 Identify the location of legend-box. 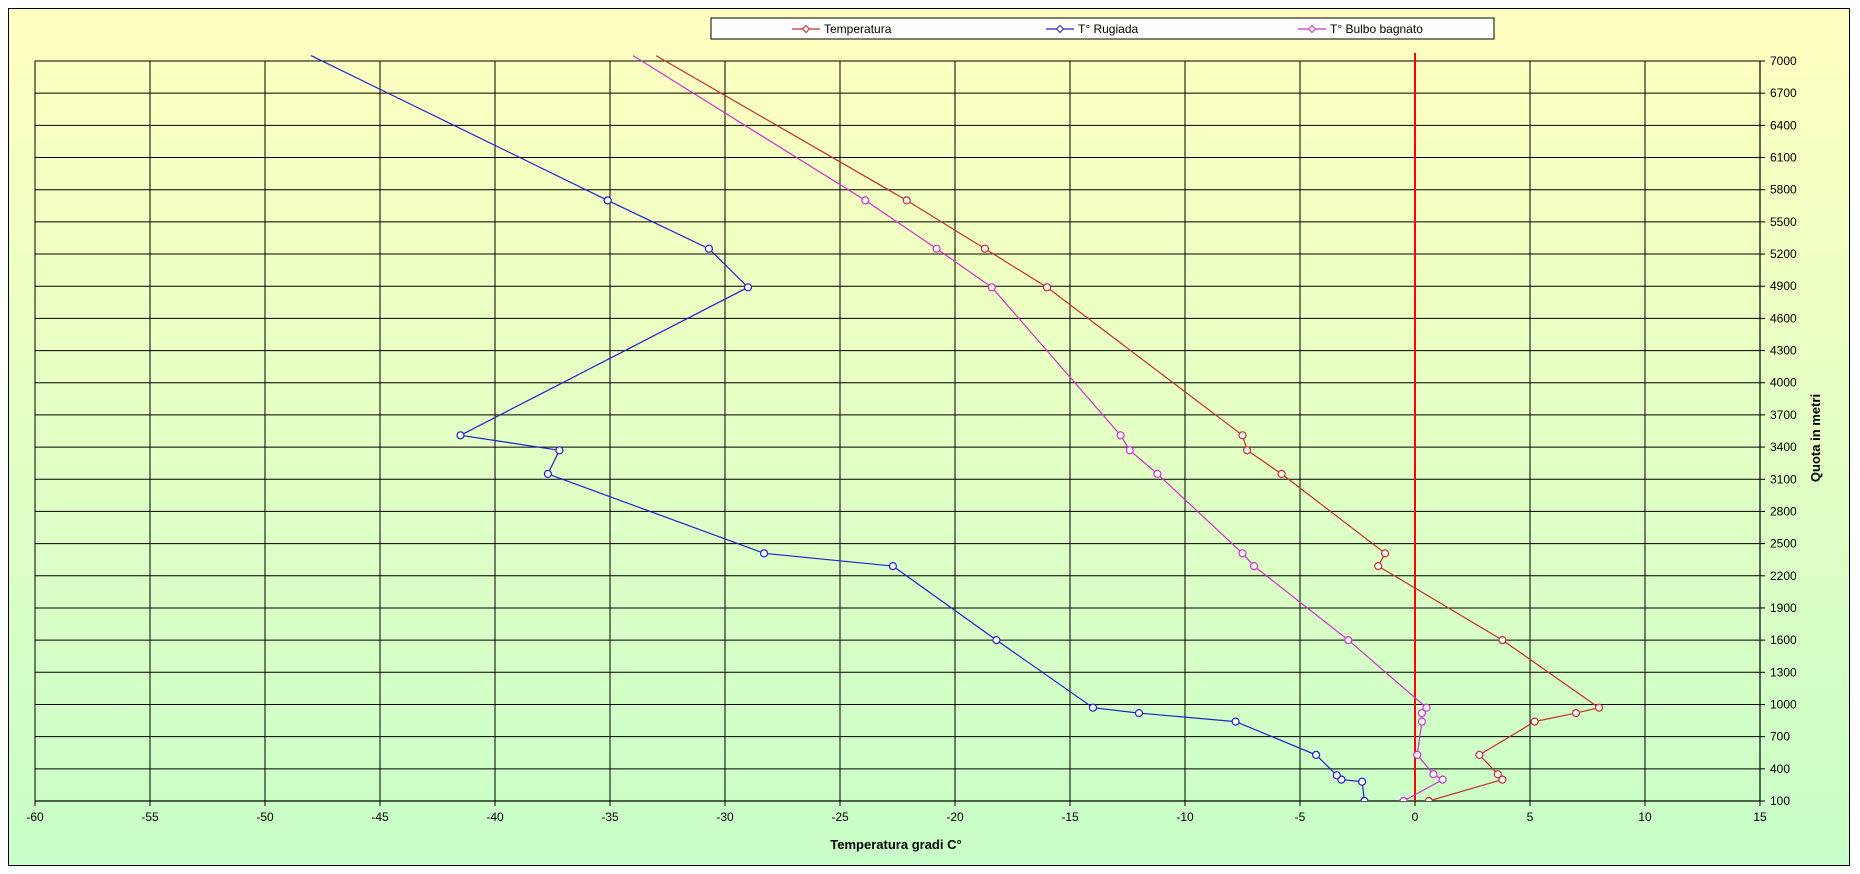
(1102, 28).